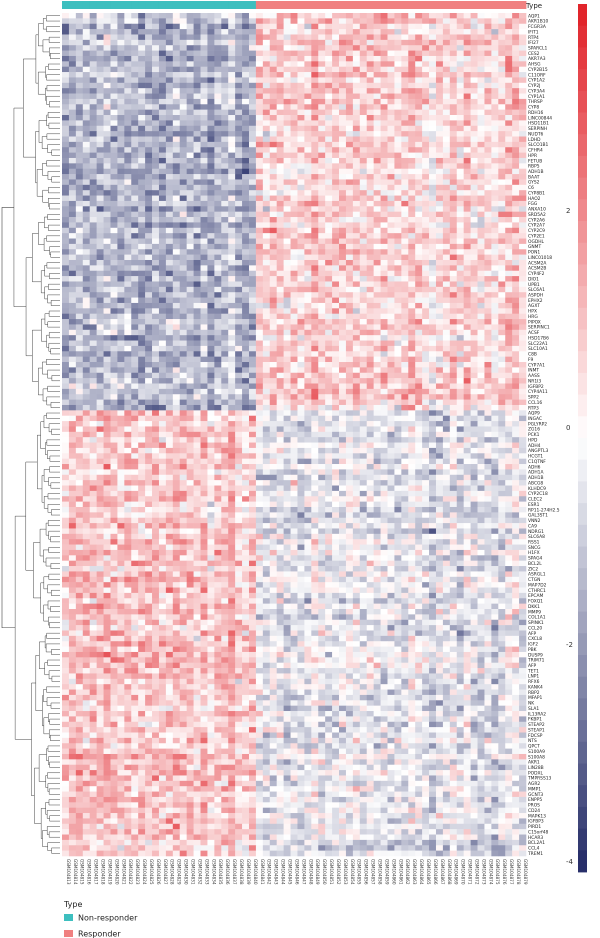 This screenshot has height=938, width=600. I want to click on annotation-cell, so click(266, 5).